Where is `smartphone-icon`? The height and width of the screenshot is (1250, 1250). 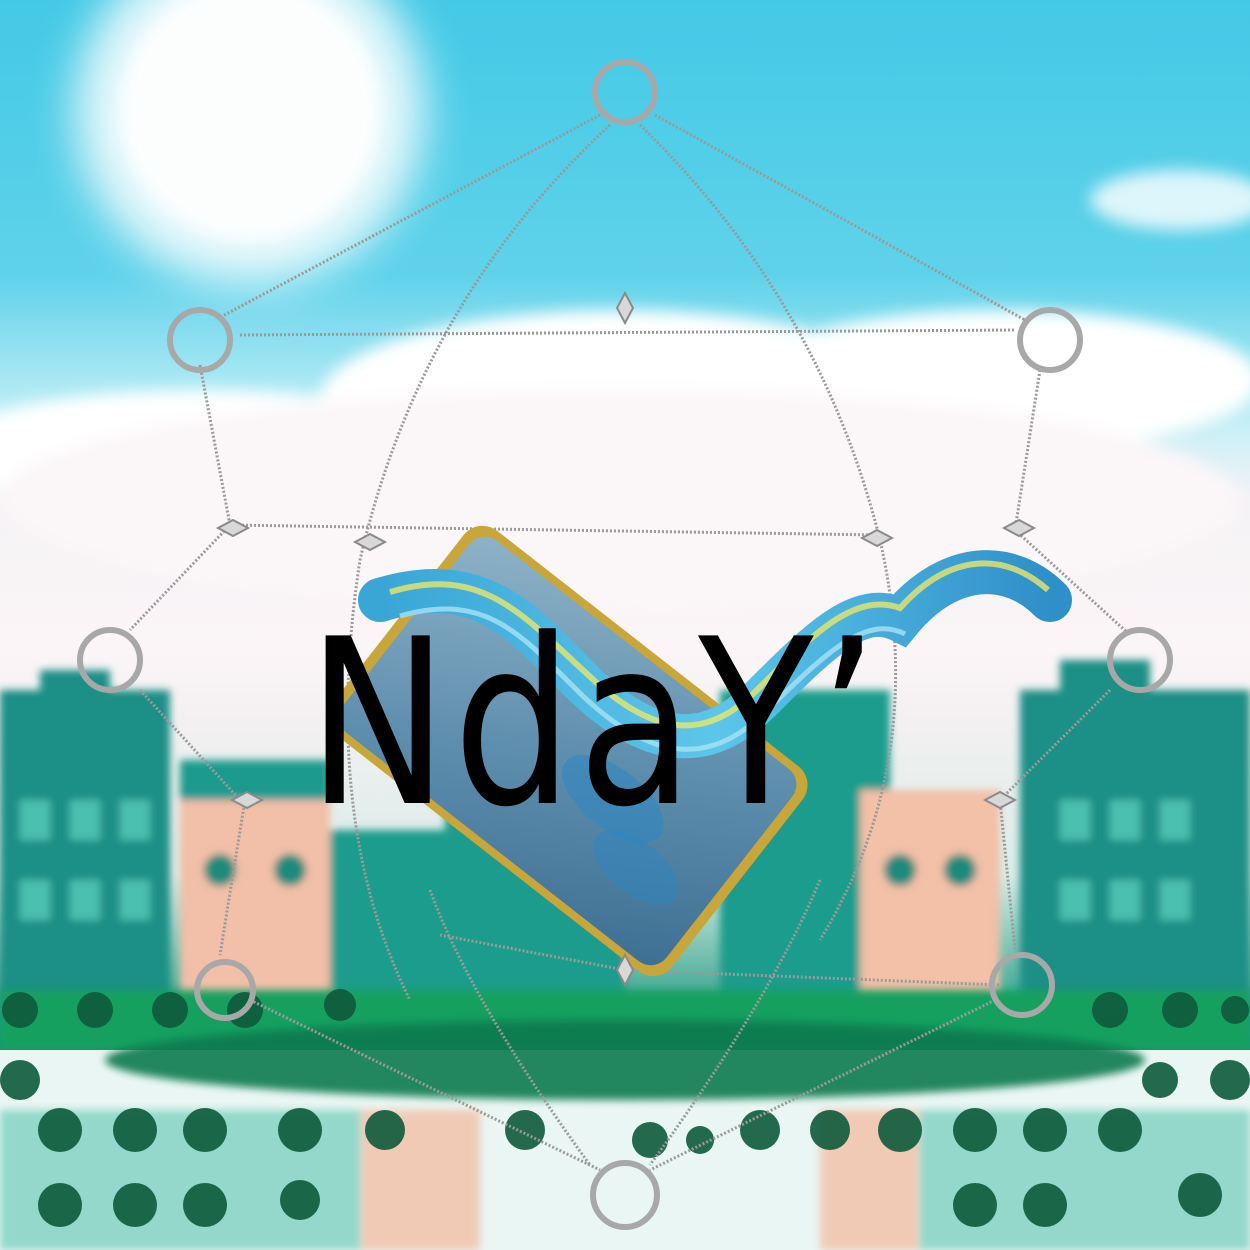
smartphone-icon is located at coordinates (568, 751).